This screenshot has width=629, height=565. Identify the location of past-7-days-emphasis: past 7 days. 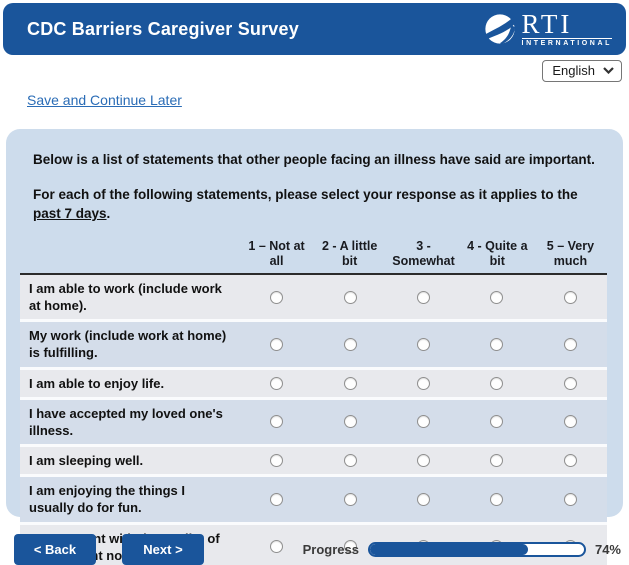
(70, 214).